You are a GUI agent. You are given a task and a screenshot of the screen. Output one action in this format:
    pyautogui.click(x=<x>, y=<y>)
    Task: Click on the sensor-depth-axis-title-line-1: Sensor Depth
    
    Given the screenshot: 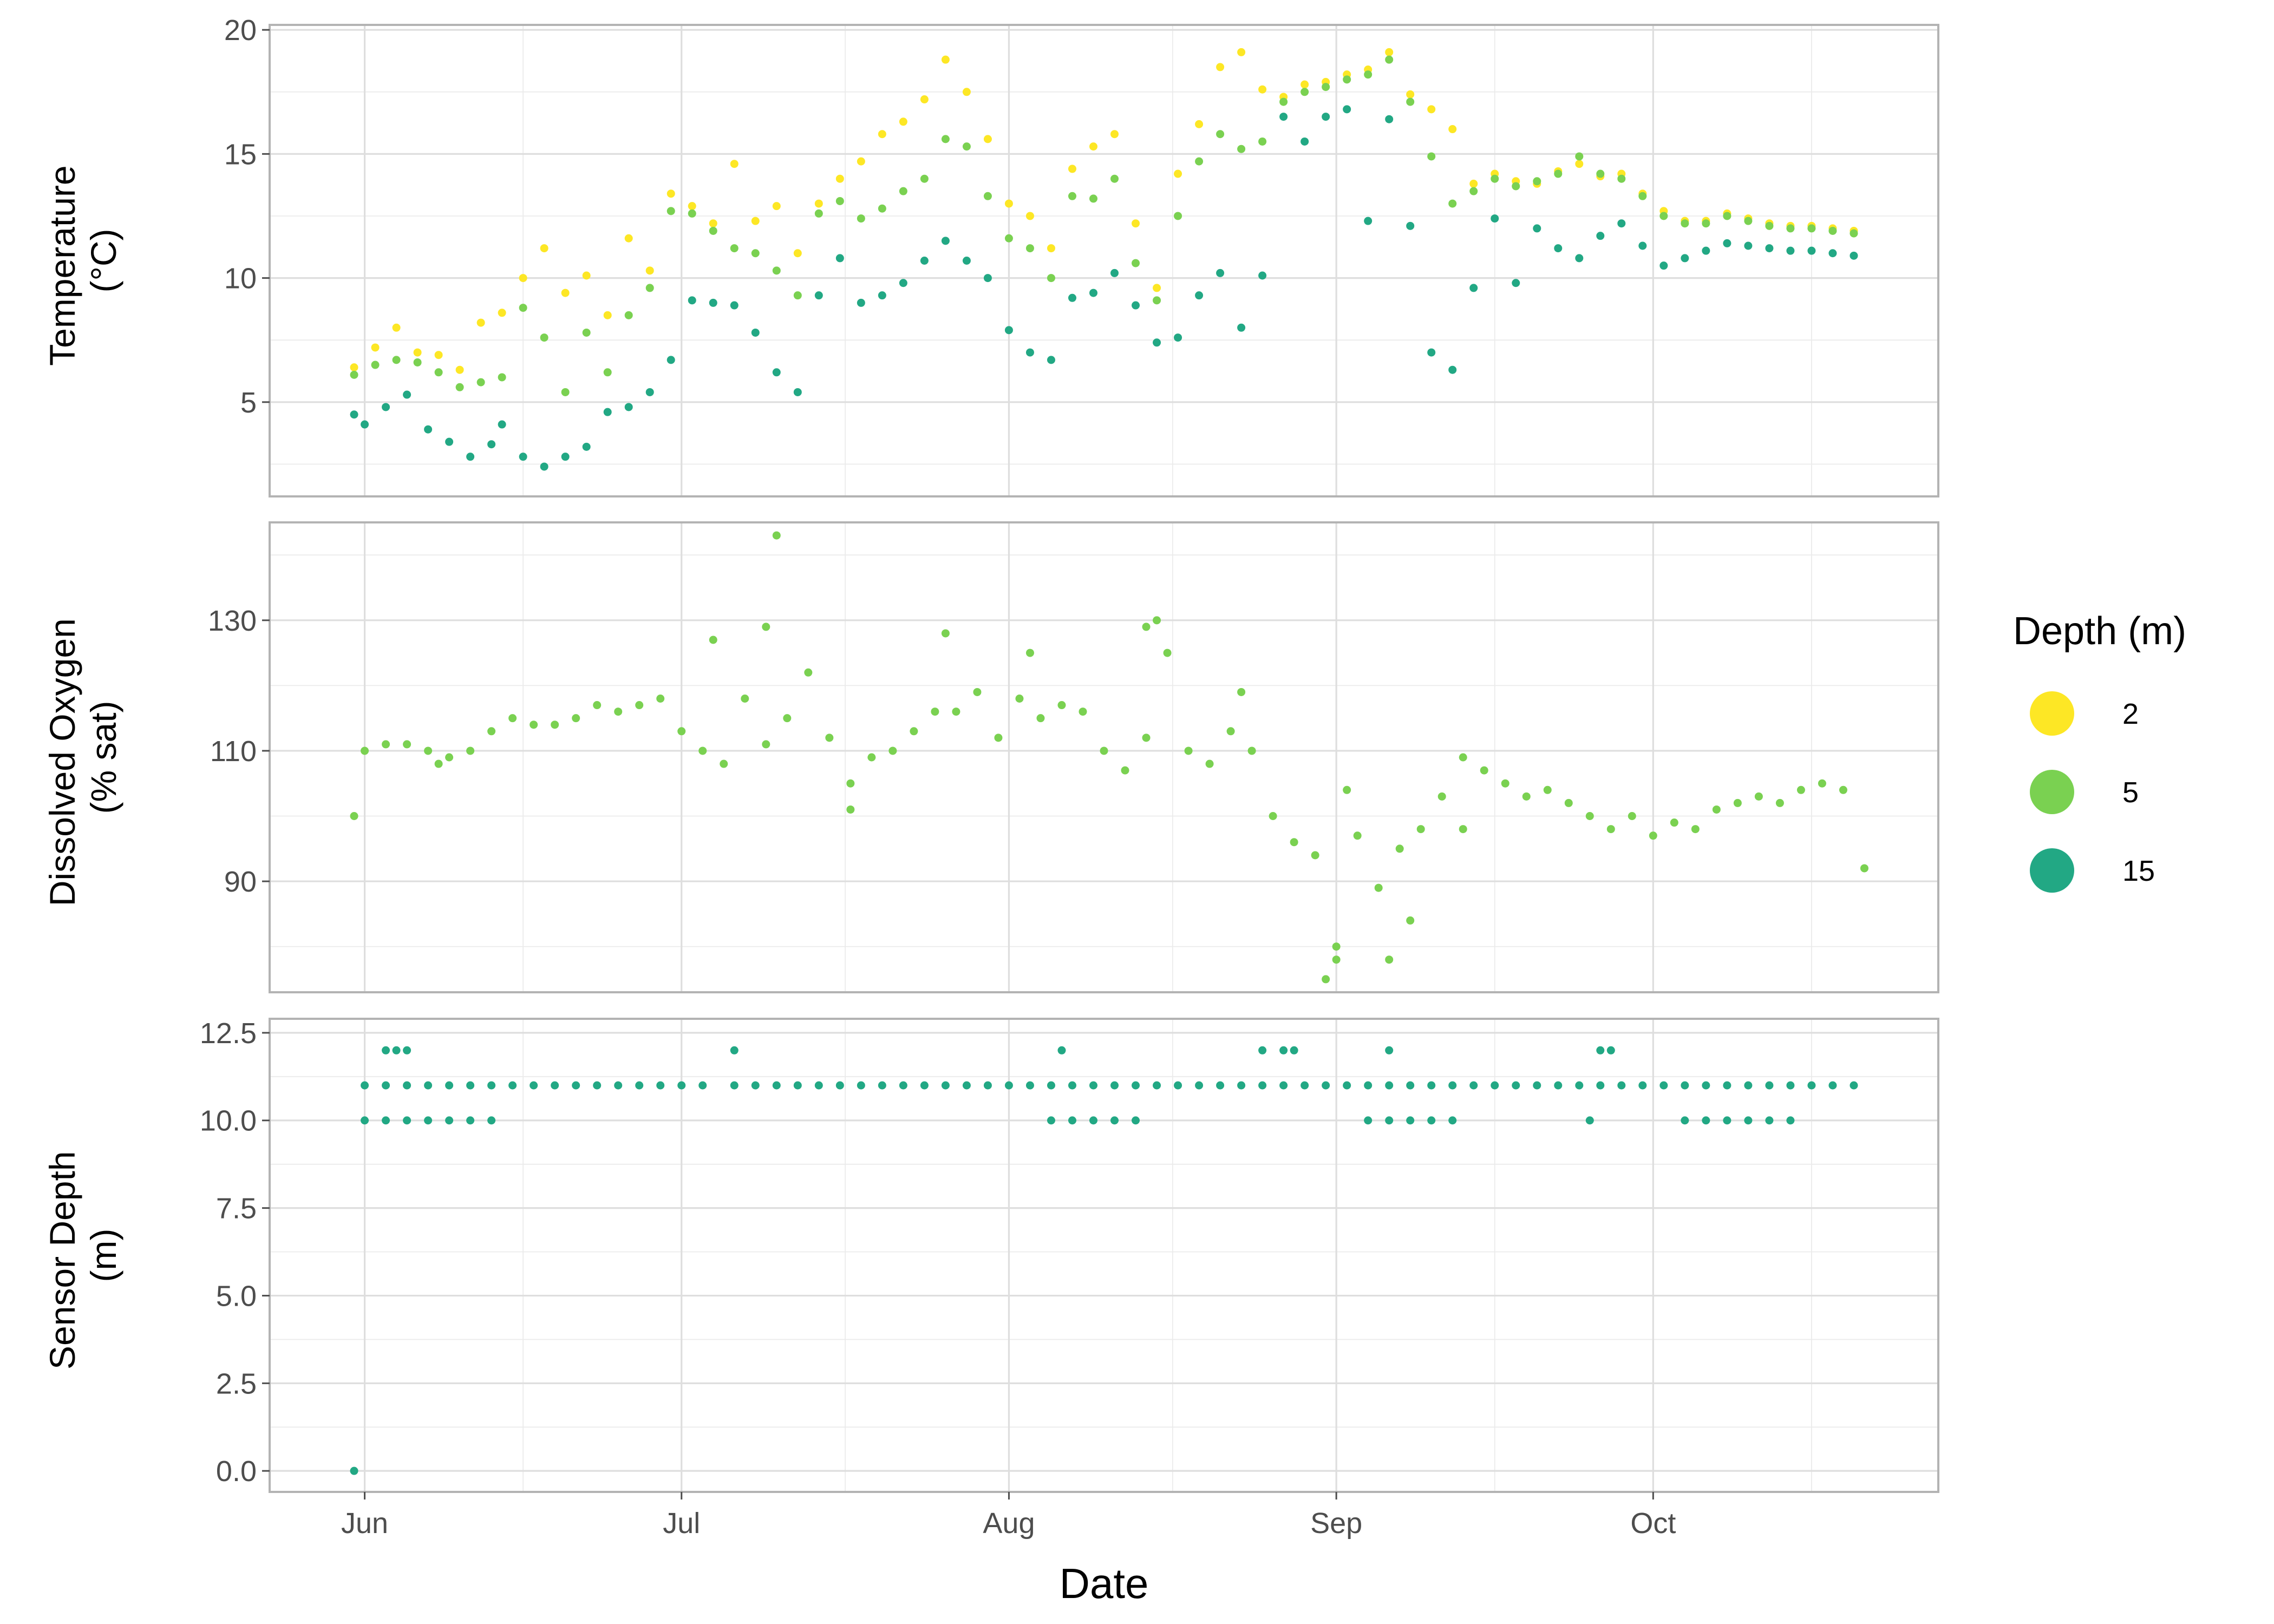 What is the action you would take?
    pyautogui.click(x=62, y=1260)
    